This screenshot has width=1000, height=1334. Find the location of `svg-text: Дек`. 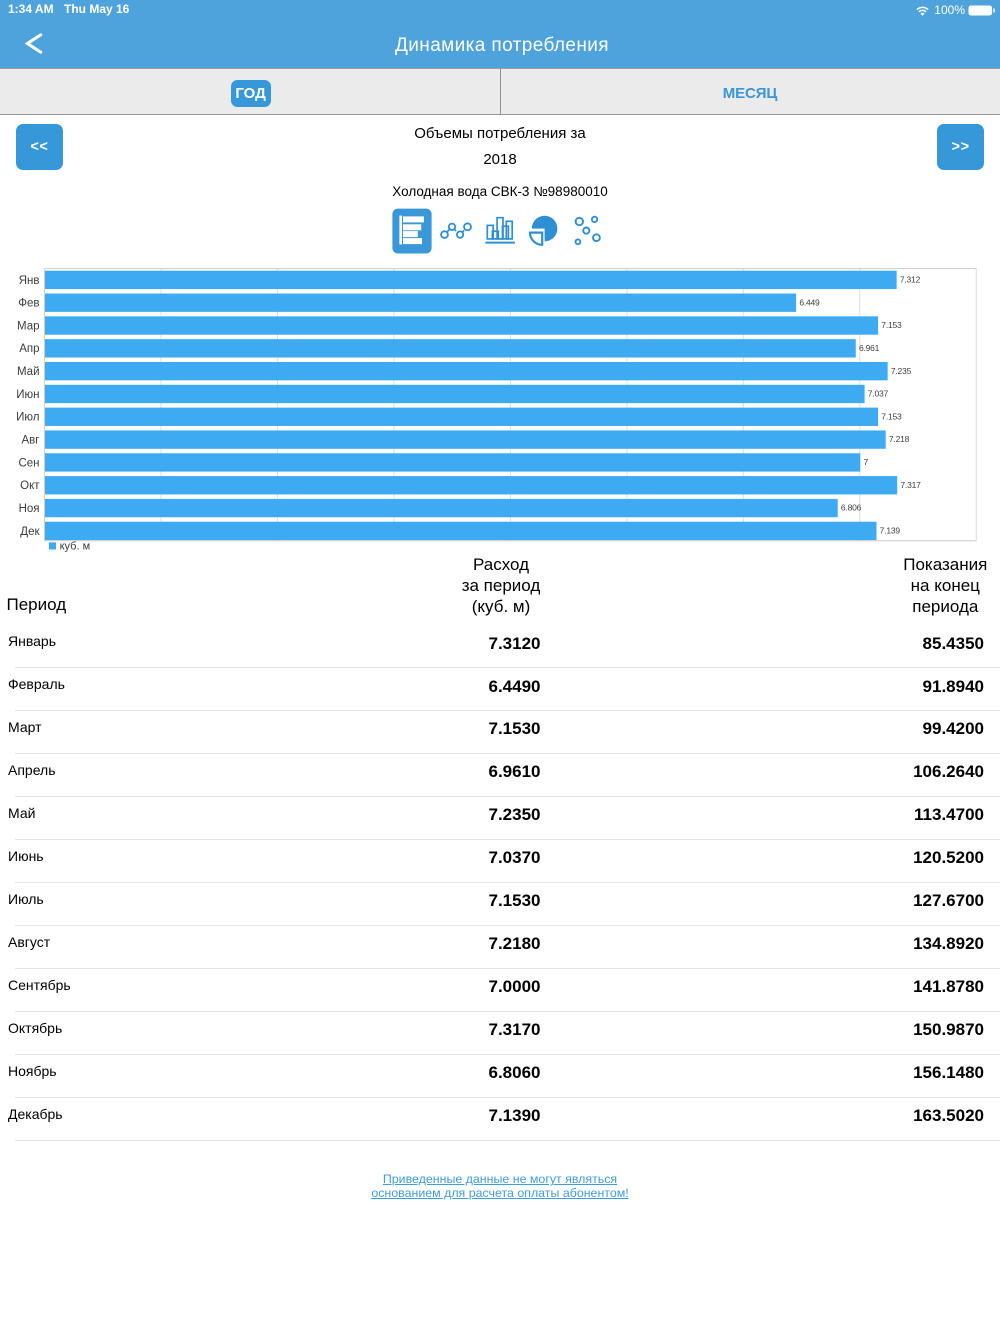

svg-text: Дек is located at coordinates (30, 532).